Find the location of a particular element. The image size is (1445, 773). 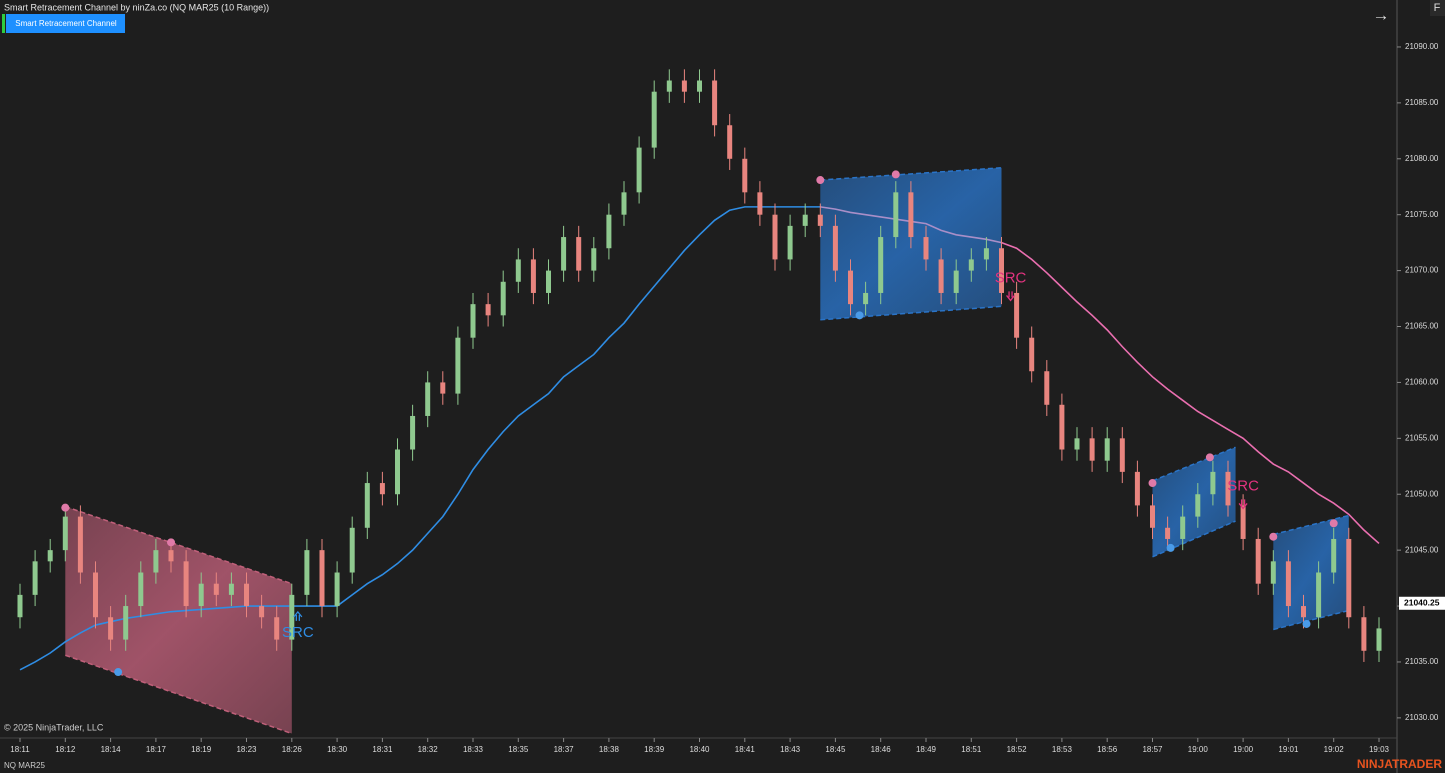

x-tick-label: 18:52 is located at coordinates (1017, 749).